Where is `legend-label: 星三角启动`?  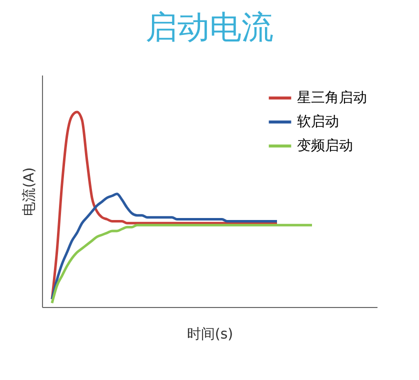
legend-label: 星三角启动 is located at coordinates (332, 98).